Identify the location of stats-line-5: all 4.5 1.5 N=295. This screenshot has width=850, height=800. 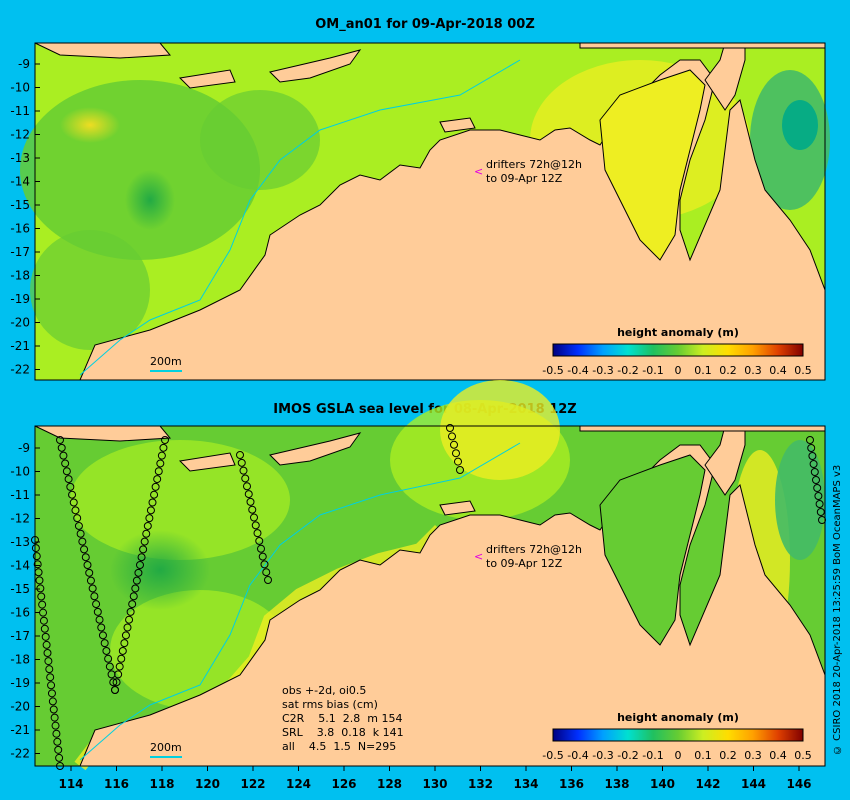
(339, 746).